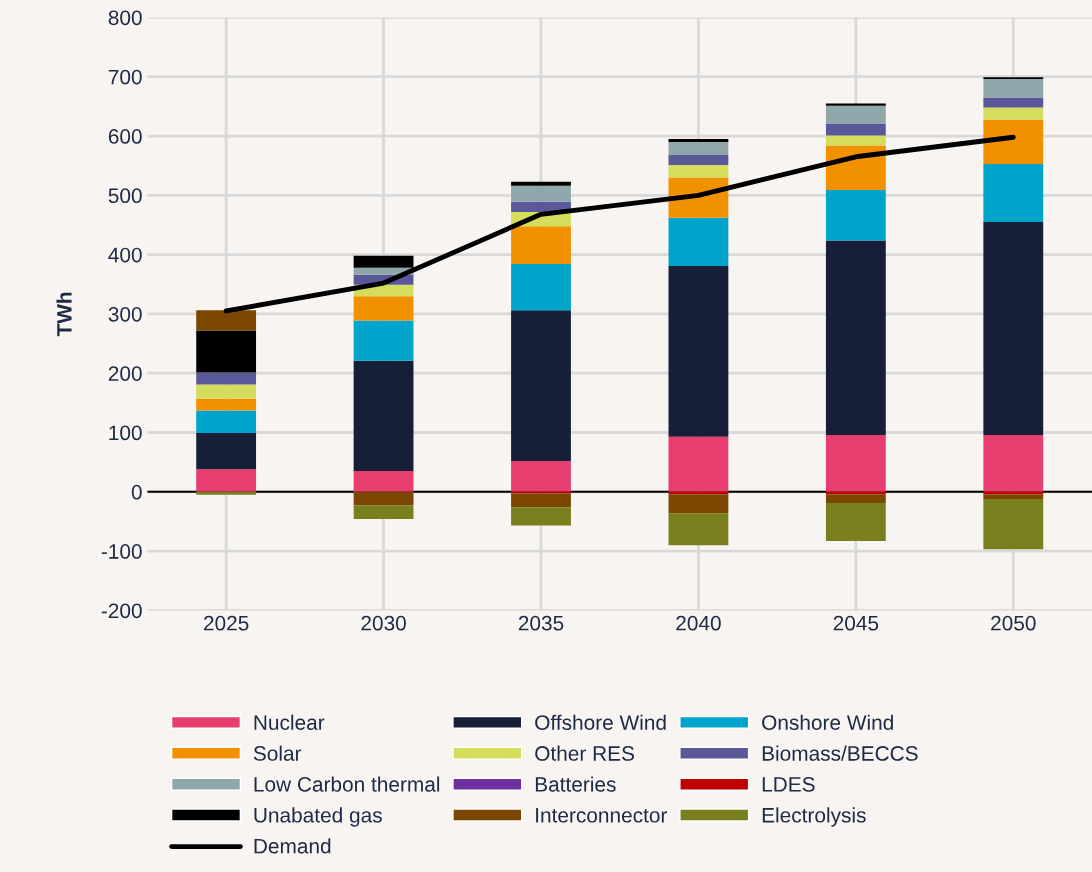 The height and width of the screenshot is (872, 1092). I want to click on y-tick-label: 400, so click(125, 255).